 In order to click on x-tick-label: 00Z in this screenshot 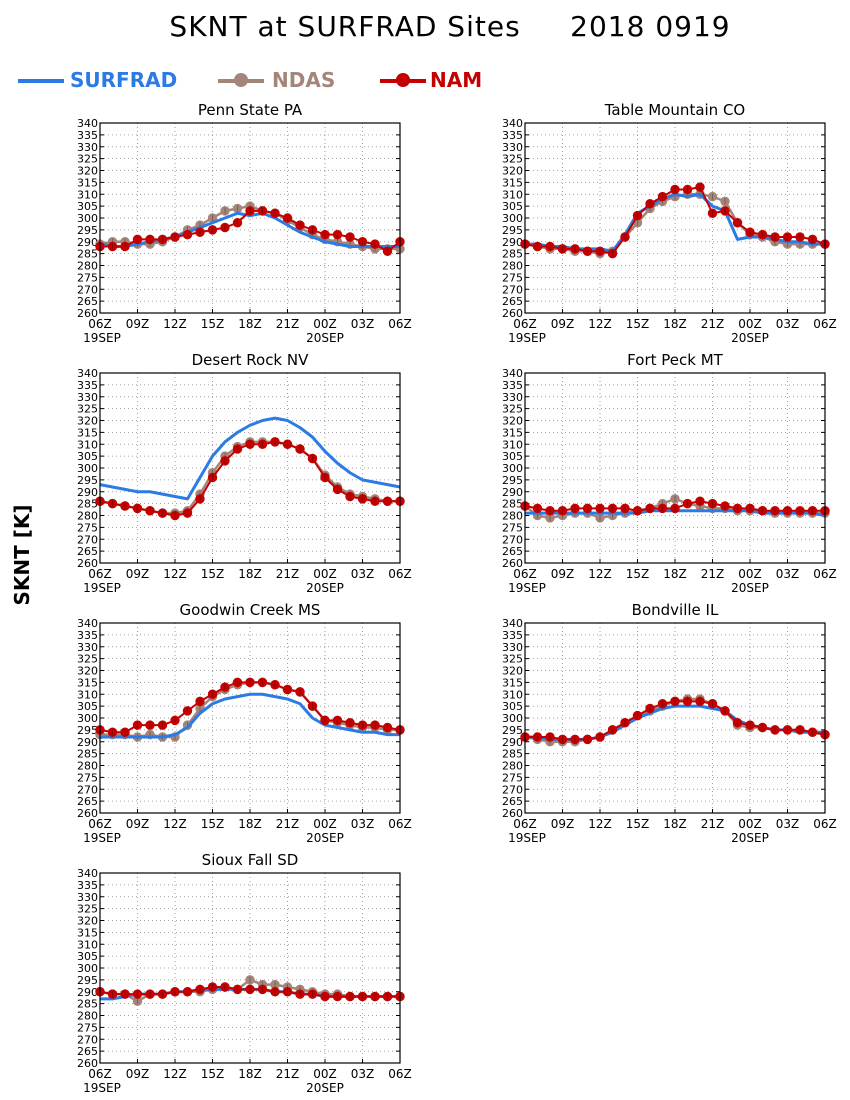, I will do `click(325, 1074)`.